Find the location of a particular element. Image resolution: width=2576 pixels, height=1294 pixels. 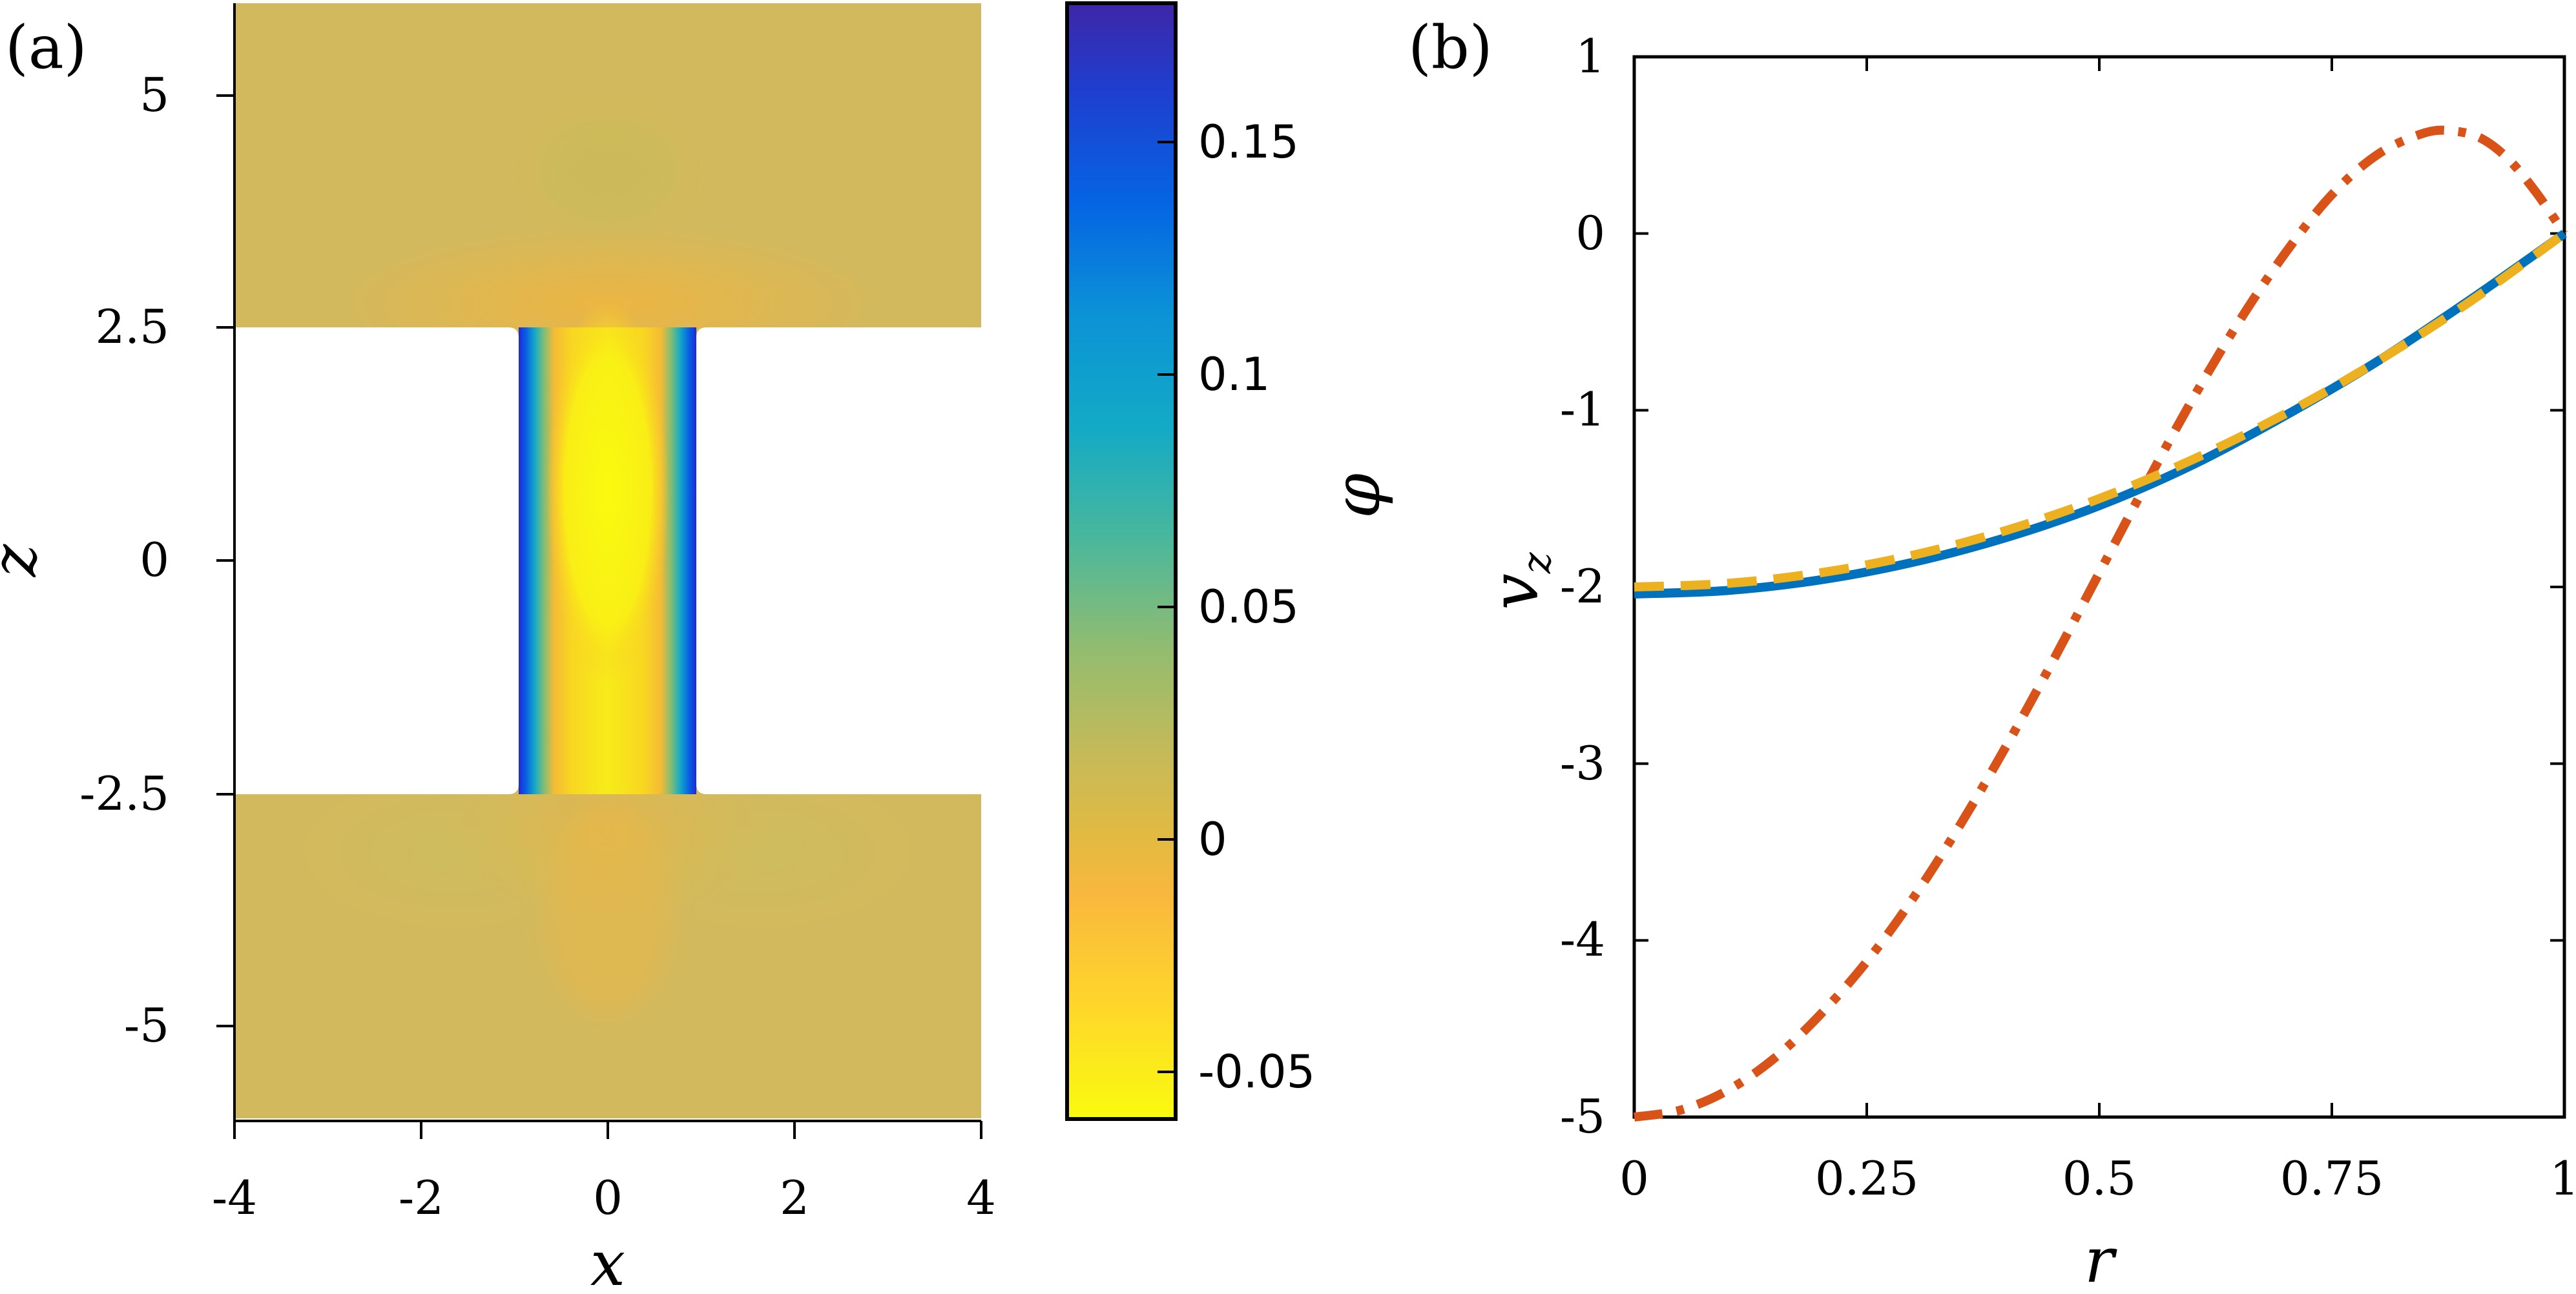

panel-b-ytick-label: -4 is located at coordinates (1582, 939).